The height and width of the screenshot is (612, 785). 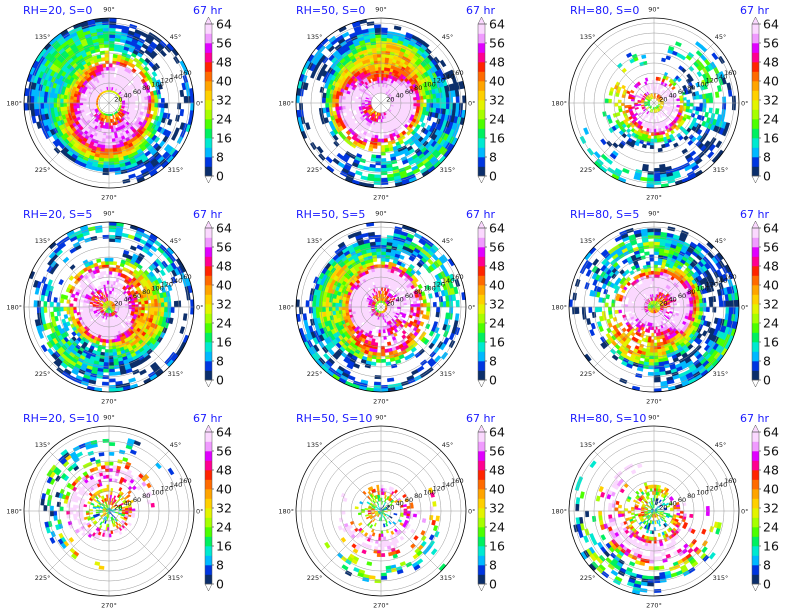 I want to click on azimuth-label: 90°, so click(x=381, y=10).